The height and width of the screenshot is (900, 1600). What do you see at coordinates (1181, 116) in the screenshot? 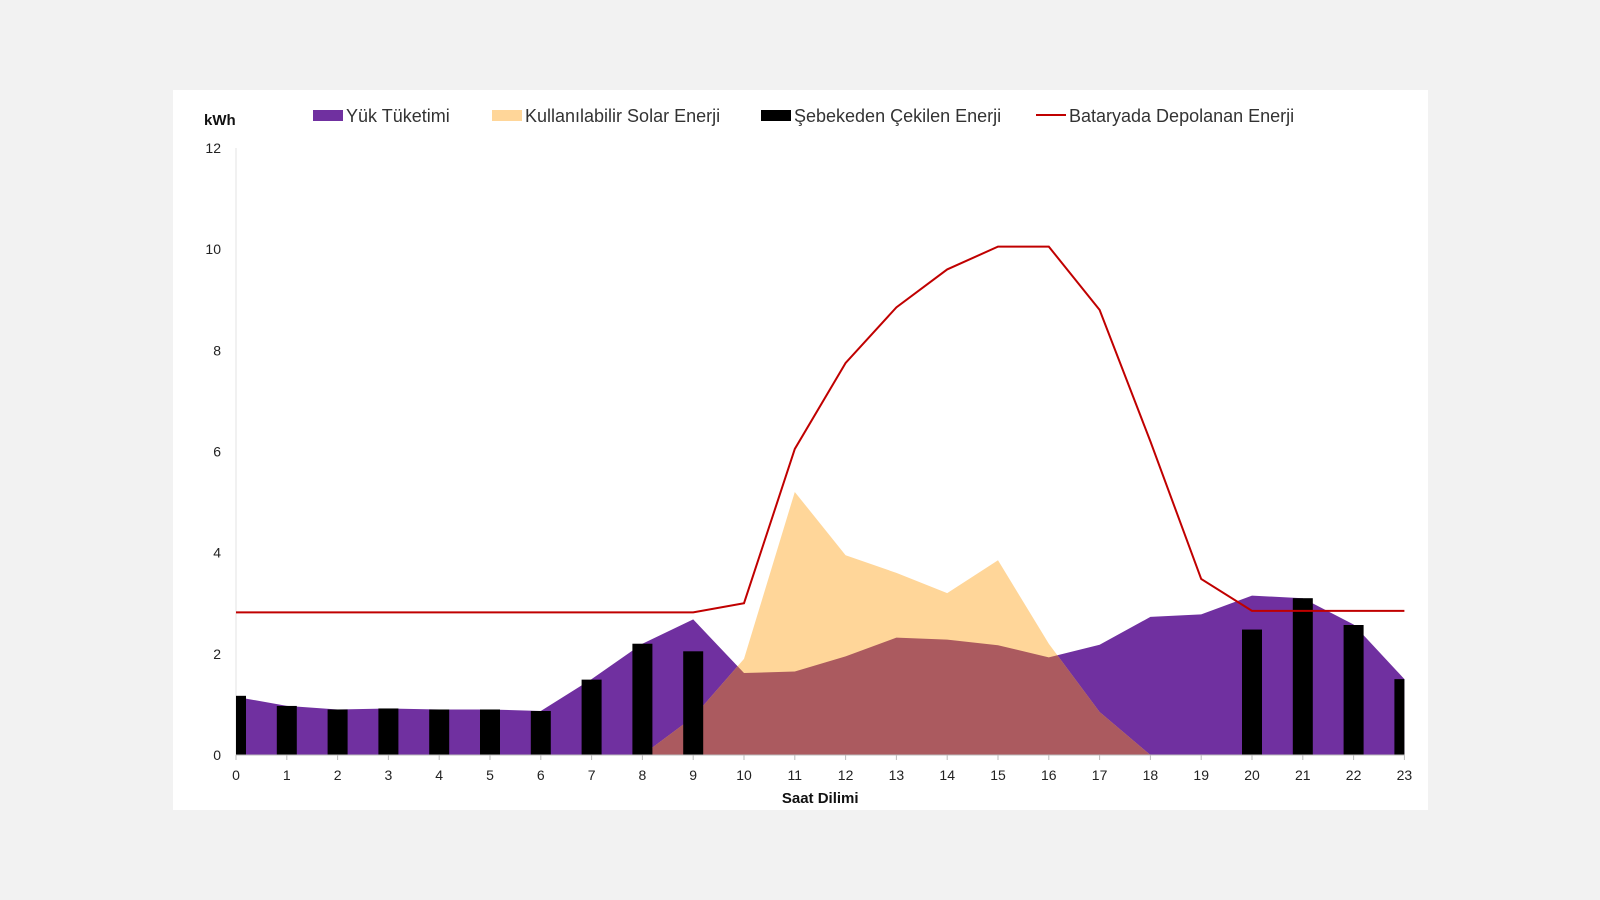
I see `legend-label: Bataryada Depolanan Enerji` at bounding box center [1181, 116].